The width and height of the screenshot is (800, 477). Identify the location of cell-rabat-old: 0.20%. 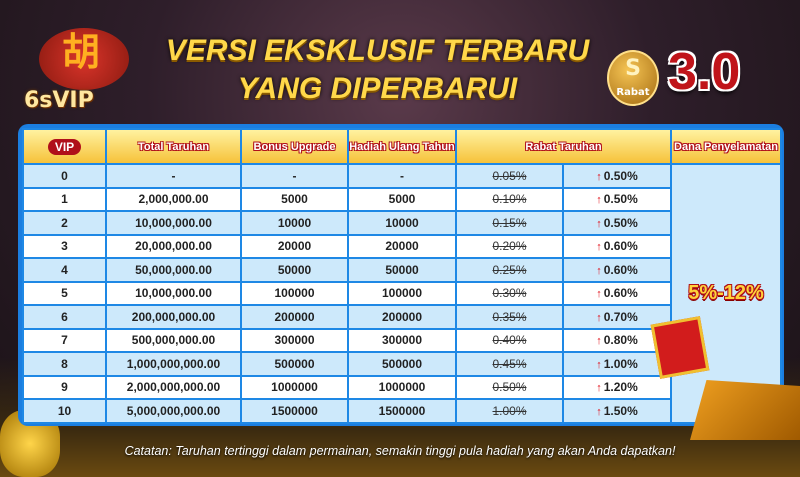
(509, 246).